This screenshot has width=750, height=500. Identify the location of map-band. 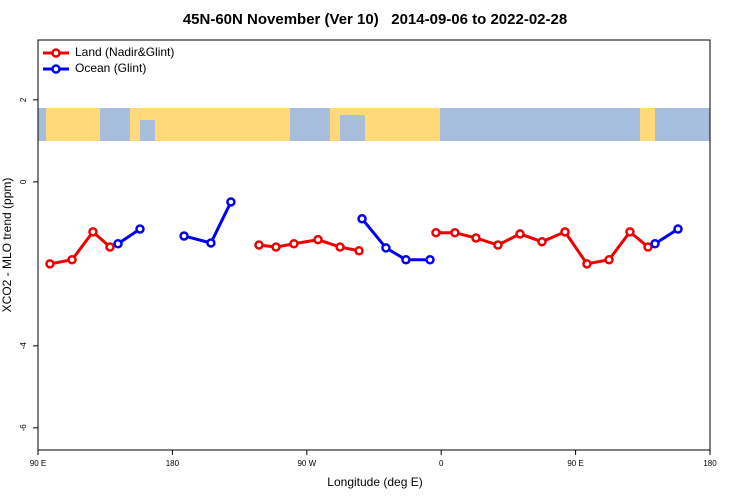
(374, 124).